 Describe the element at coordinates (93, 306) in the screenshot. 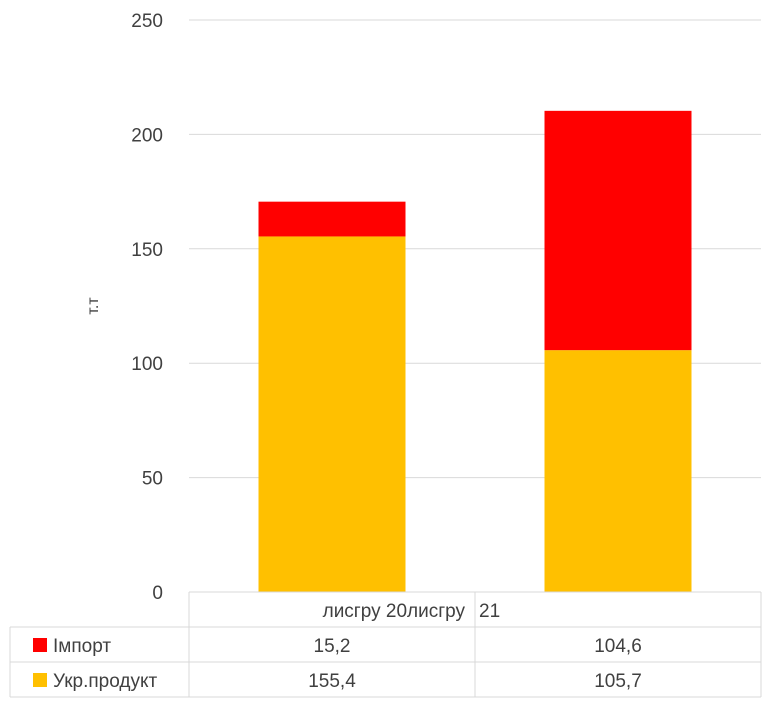

I see `y-axis-label: т.т` at that location.